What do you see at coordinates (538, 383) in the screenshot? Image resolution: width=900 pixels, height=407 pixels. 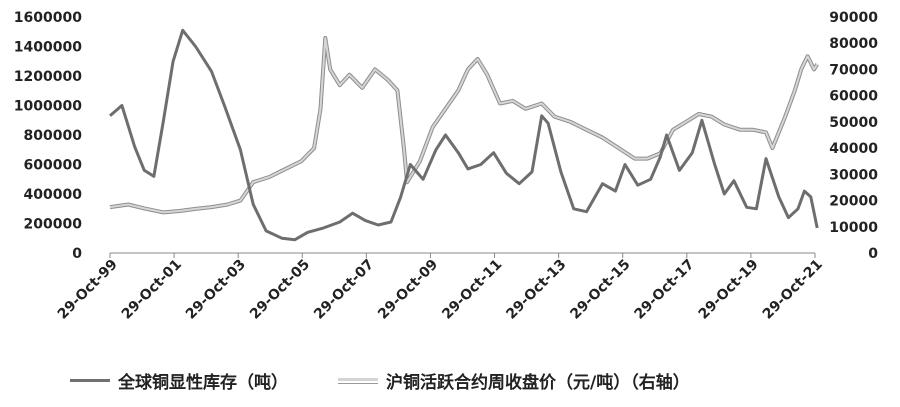 I see `legend-label-price: 沪铜活跃合约周收盘价（元/吨）（右轴）` at bounding box center [538, 383].